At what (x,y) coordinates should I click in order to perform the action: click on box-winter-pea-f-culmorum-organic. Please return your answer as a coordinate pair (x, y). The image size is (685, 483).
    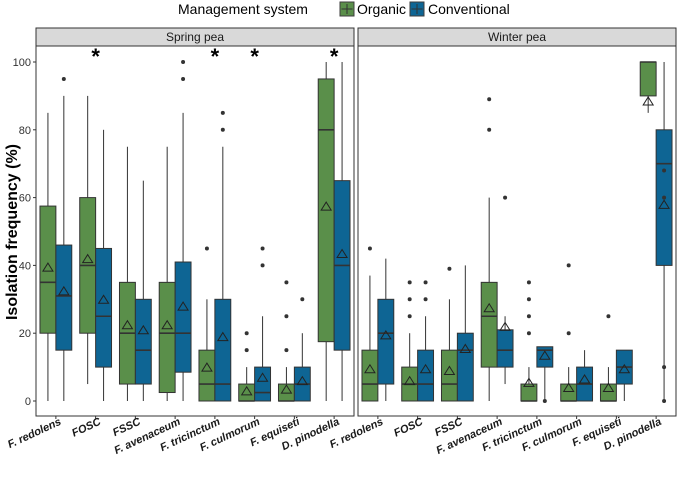
    Looking at the image, I should click on (569, 392).